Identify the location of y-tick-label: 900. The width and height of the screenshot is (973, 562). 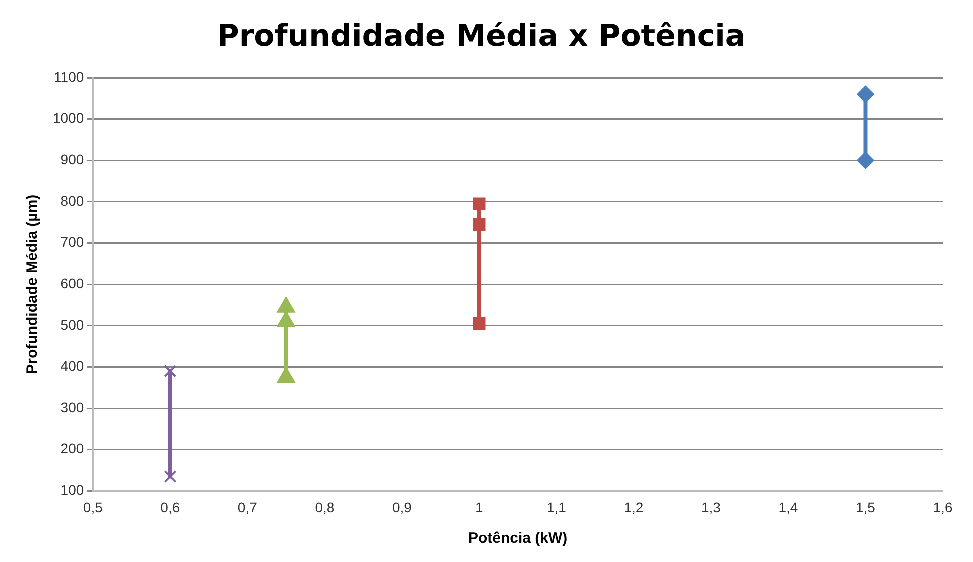
(72, 160).